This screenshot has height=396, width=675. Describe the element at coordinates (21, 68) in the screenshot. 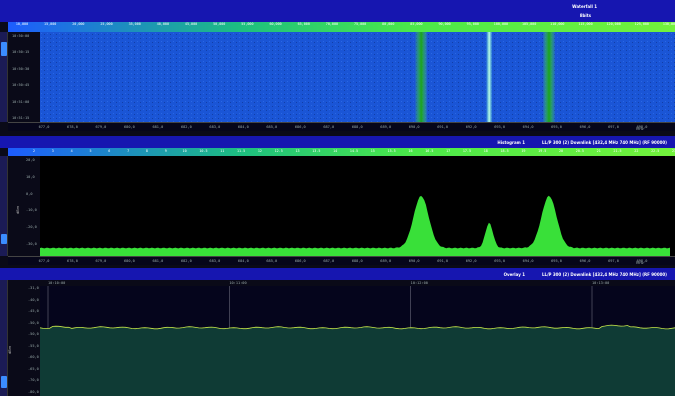

I see `waterfall-time-label: 10:50:30` at that location.